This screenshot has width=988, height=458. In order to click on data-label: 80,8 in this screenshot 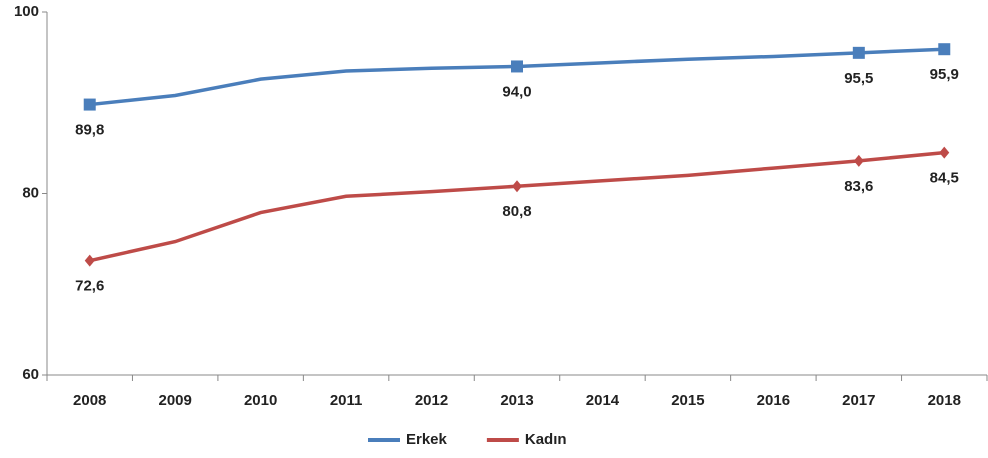, I will do `click(516, 211)`.